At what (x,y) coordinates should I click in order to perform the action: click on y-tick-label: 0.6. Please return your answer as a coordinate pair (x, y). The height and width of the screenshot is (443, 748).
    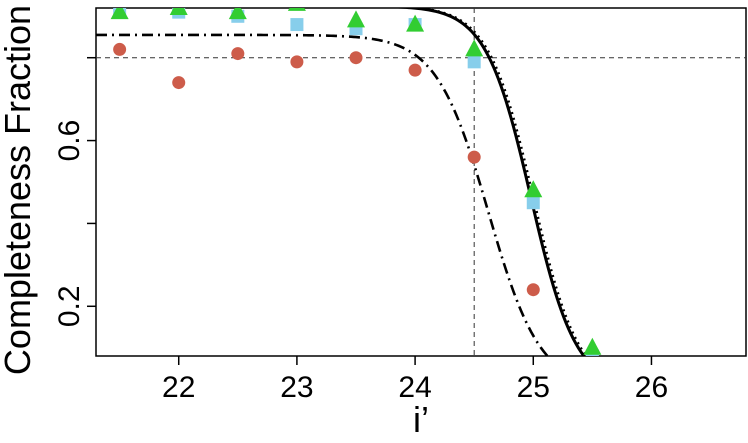
    Looking at the image, I should click on (69, 141).